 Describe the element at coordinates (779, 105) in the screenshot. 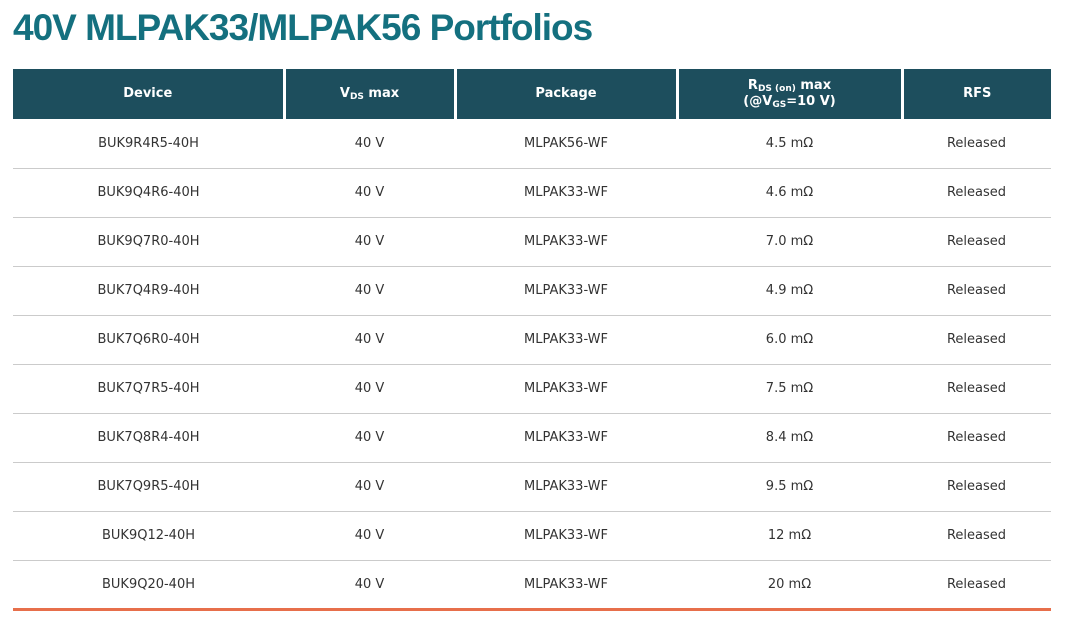

I see `rds-condition-subscript: GS` at that location.